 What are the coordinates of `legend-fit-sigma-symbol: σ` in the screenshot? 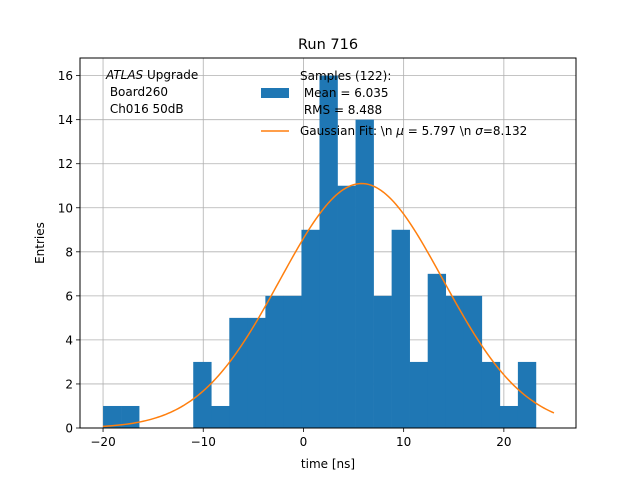 It's located at (479, 131).